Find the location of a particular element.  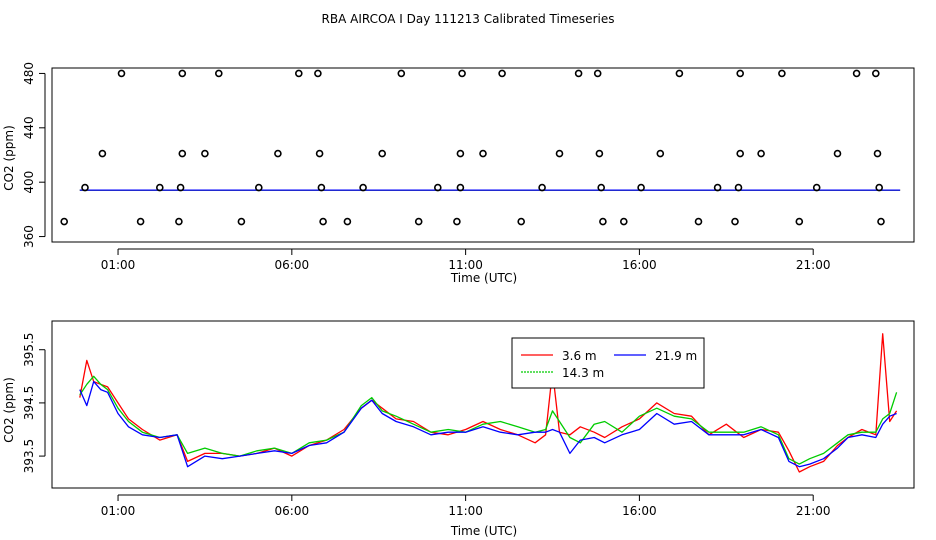

bottom-x-axis: 01:00 06:00 11:00 16:00 21:00 is located at coordinates (466, 506).